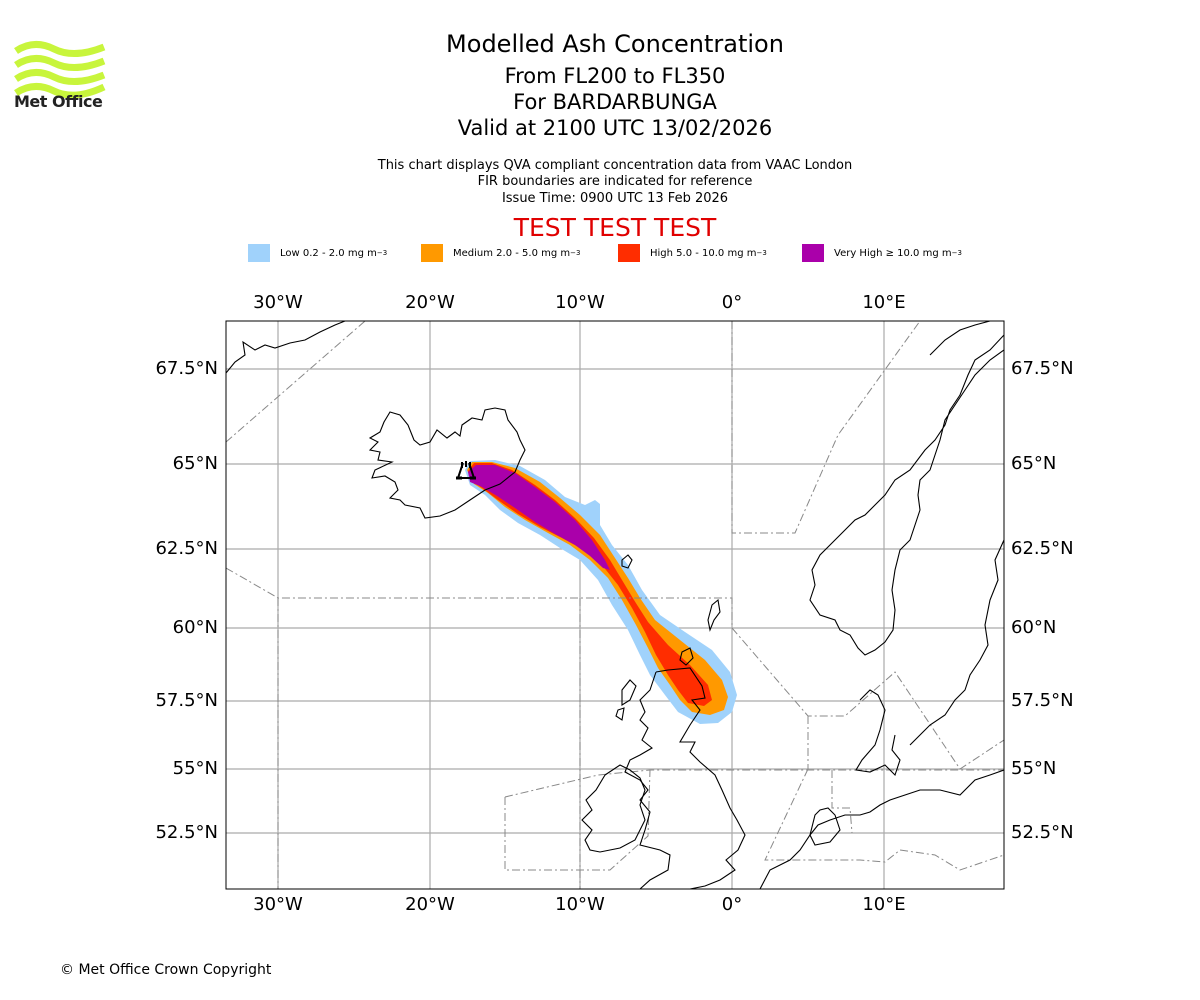 This screenshot has height=1000, width=1200. I want to click on coastline-shetland, so click(714, 615).